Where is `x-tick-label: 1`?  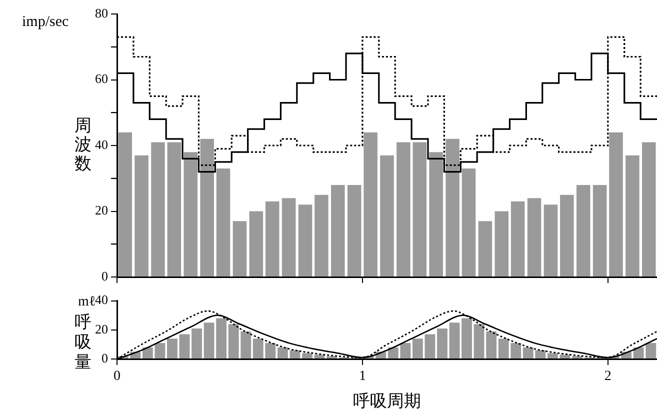 x-tick-label: 1 is located at coordinates (362, 376).